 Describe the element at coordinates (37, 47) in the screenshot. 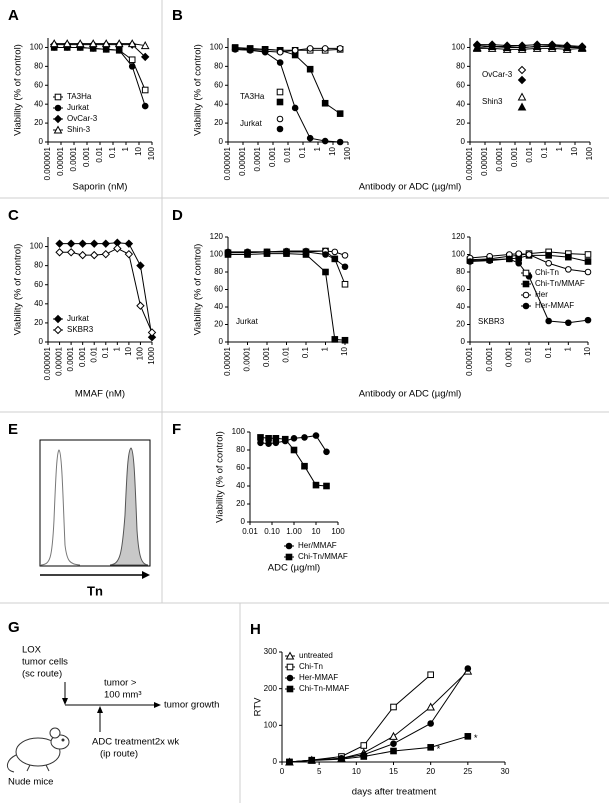

I see `y-tick-label: 100` at that location.